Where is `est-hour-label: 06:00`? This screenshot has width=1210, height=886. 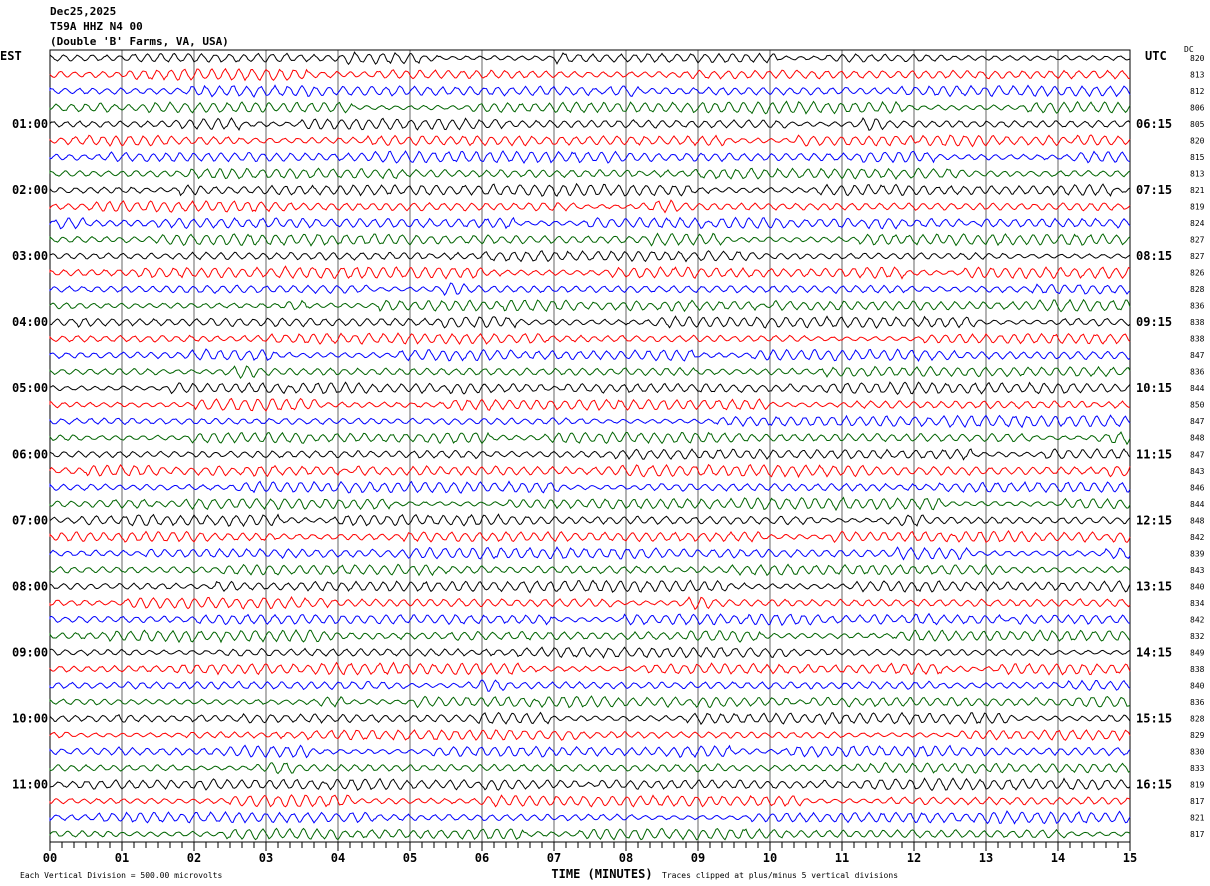
est-hour-label: 06:00 is located at coordinates (30, 454).